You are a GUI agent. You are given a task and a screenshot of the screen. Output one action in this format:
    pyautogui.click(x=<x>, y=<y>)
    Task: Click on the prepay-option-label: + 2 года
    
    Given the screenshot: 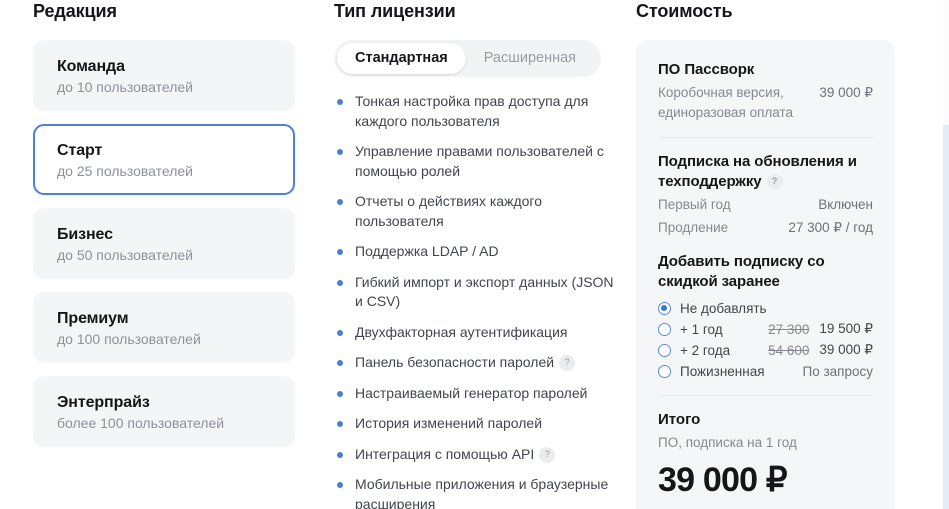 What is the action you would take?
    pyautogui.click(x=705, y=350)
    